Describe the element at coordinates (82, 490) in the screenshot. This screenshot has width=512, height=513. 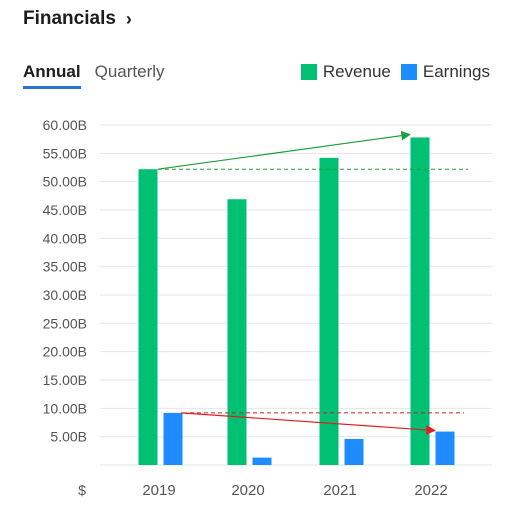
I see `x-axis-label: $` at that location.